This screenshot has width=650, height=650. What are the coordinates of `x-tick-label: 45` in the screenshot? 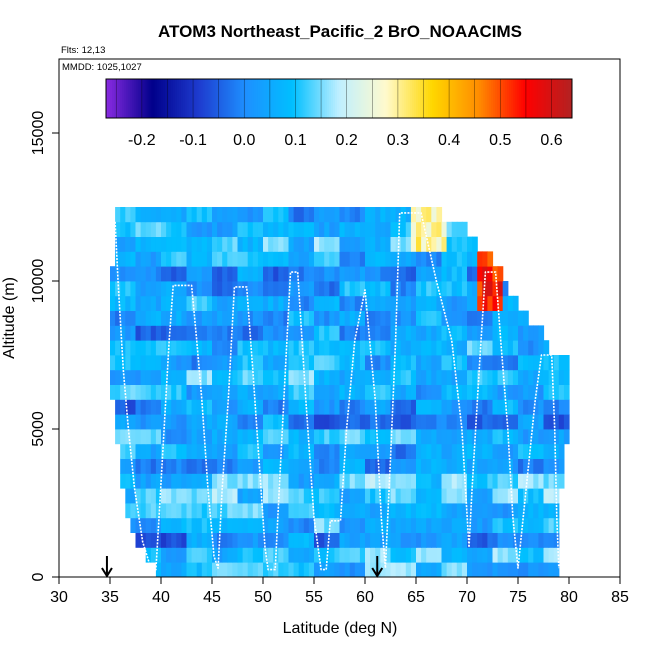 It's located at (212, 597).